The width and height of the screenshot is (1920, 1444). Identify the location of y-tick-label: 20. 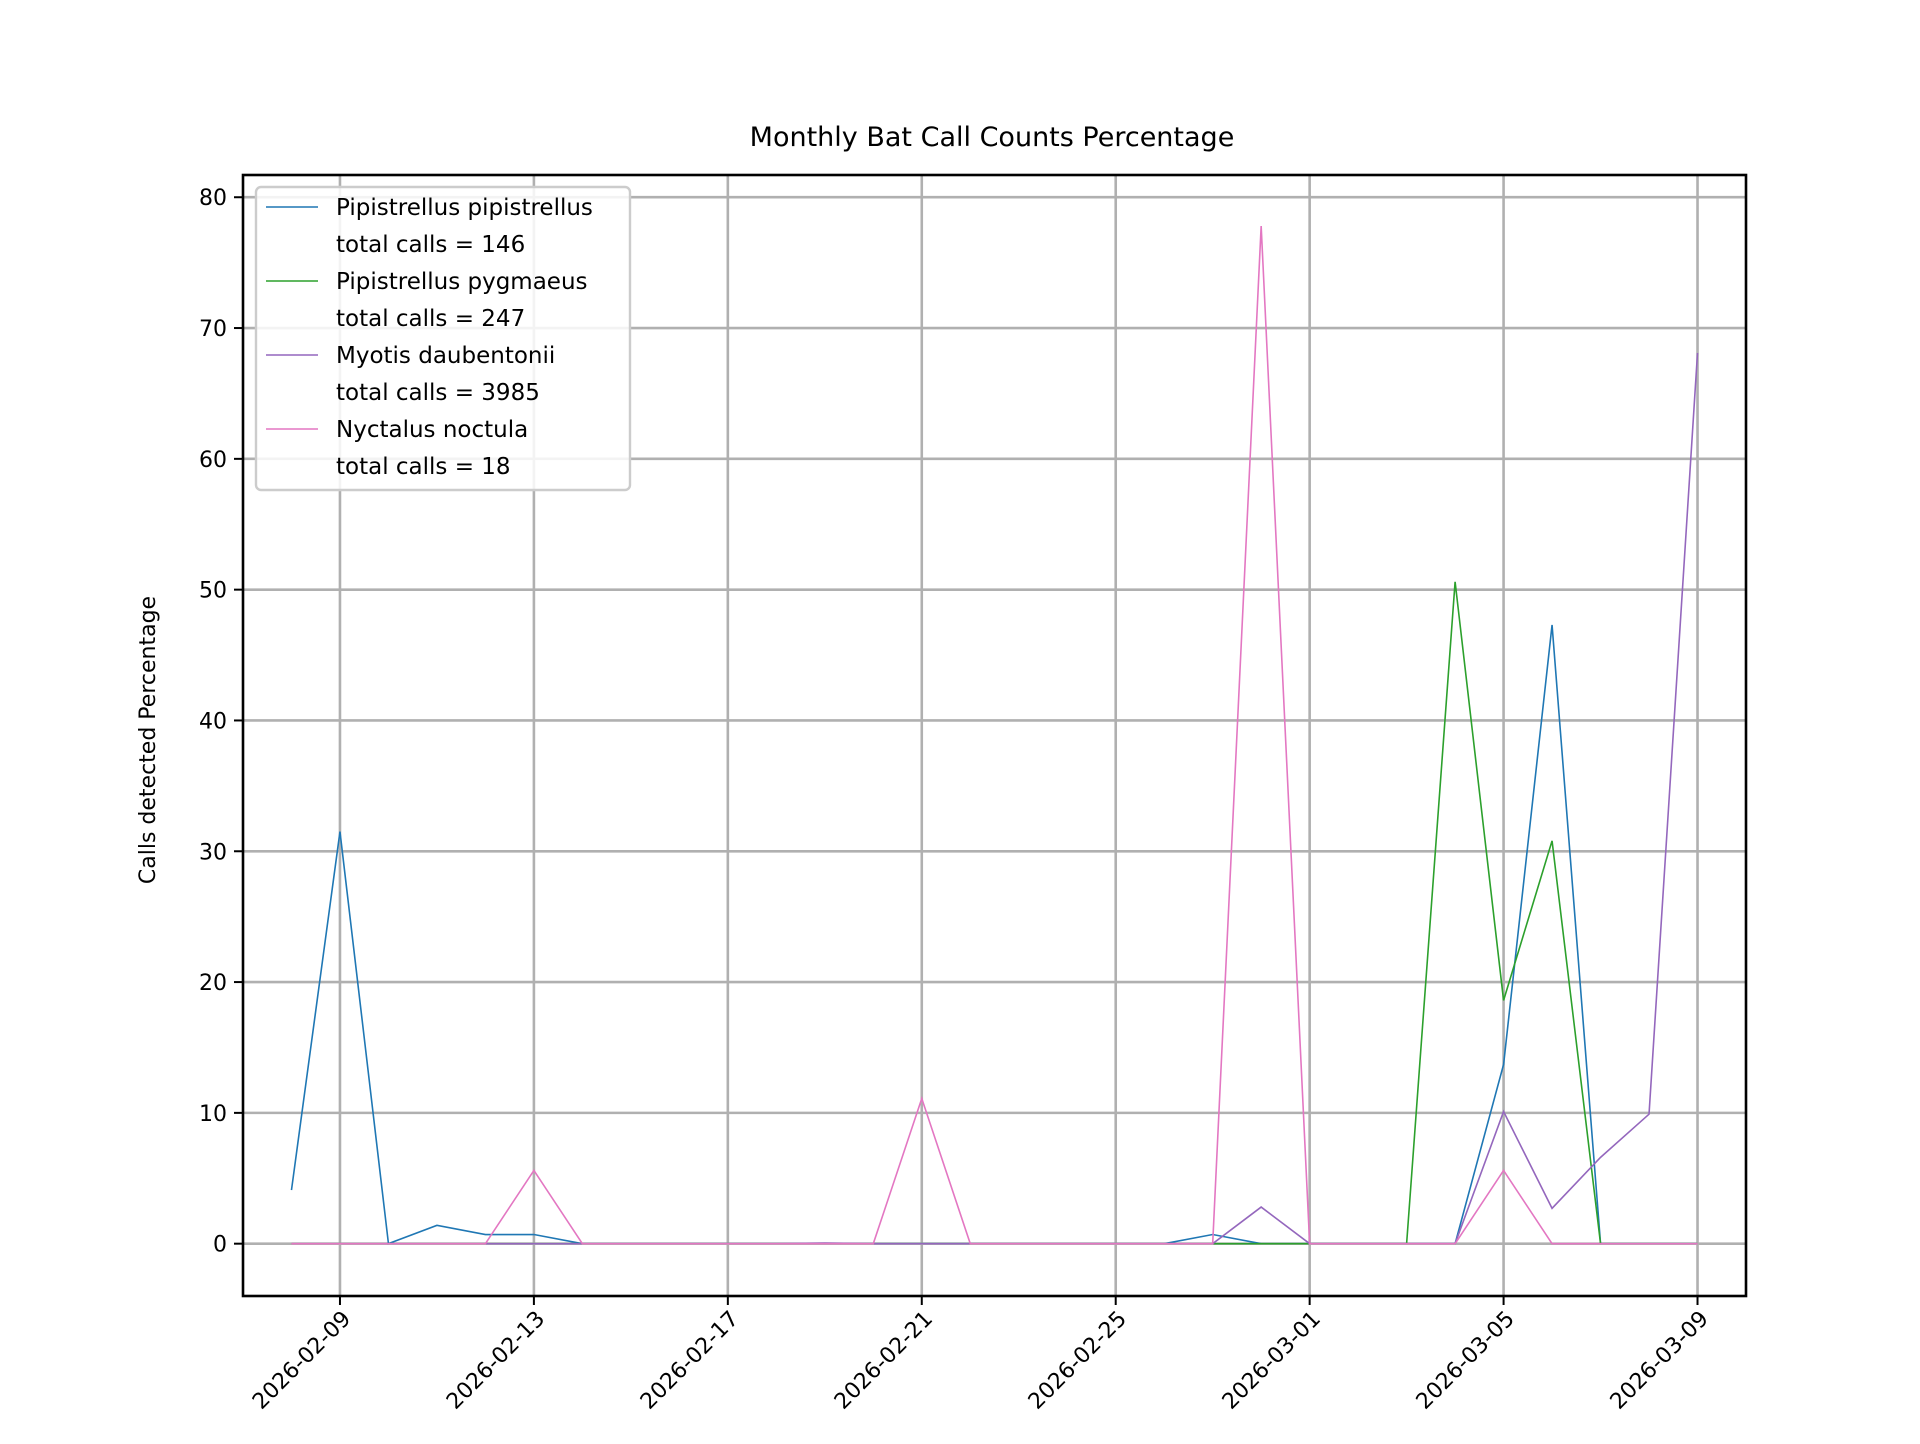
(213, 983).